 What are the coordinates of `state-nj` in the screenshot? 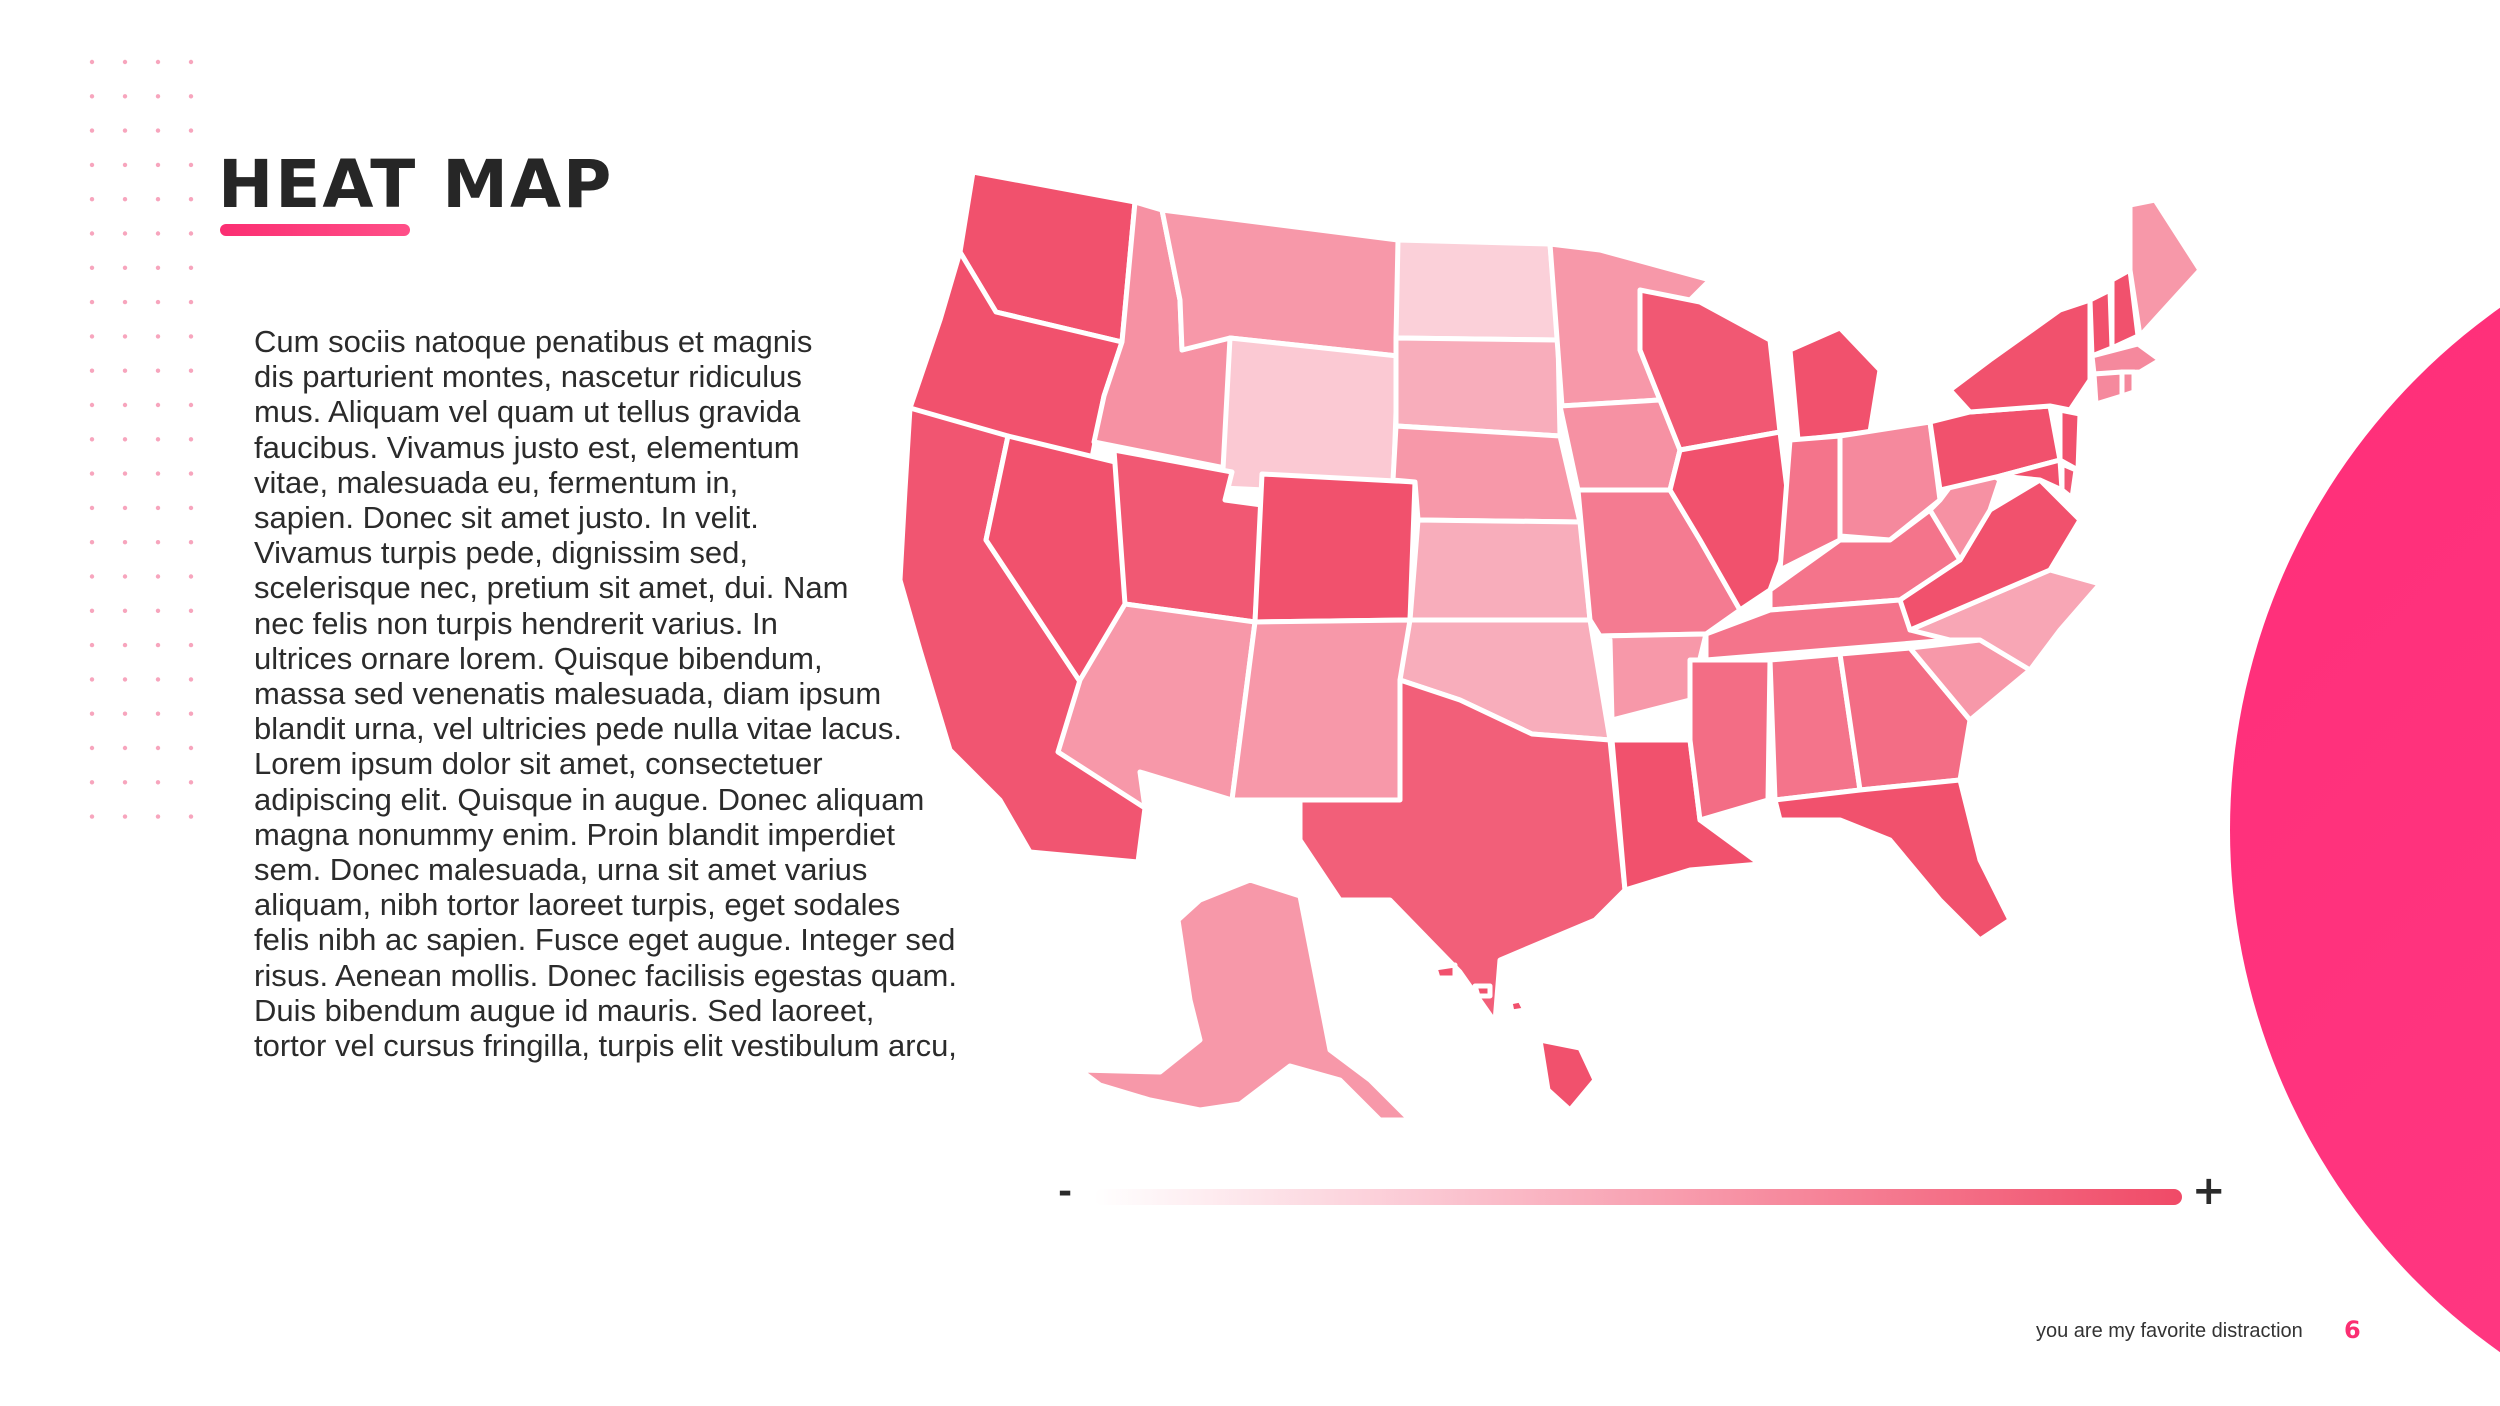 It's located at (2070, 440).